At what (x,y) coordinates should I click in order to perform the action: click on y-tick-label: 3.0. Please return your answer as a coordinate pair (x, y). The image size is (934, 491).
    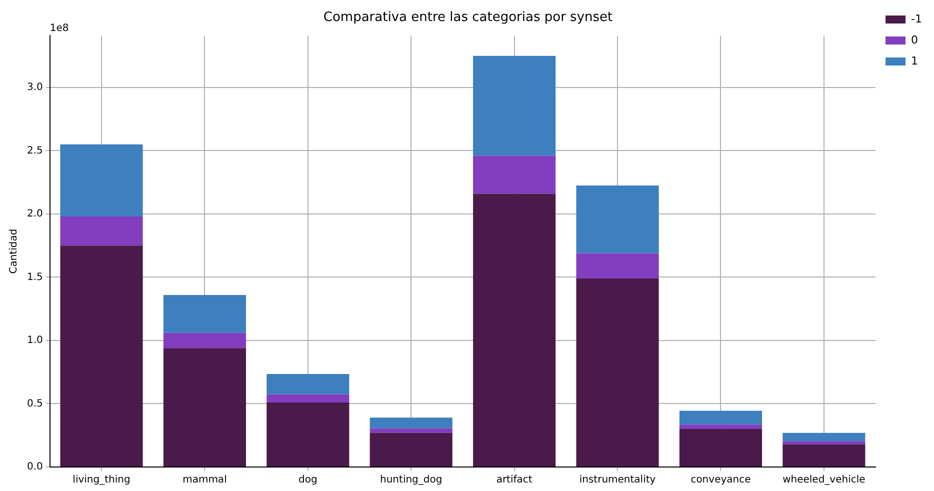
    Looking at the image, I should click on (34, 88).